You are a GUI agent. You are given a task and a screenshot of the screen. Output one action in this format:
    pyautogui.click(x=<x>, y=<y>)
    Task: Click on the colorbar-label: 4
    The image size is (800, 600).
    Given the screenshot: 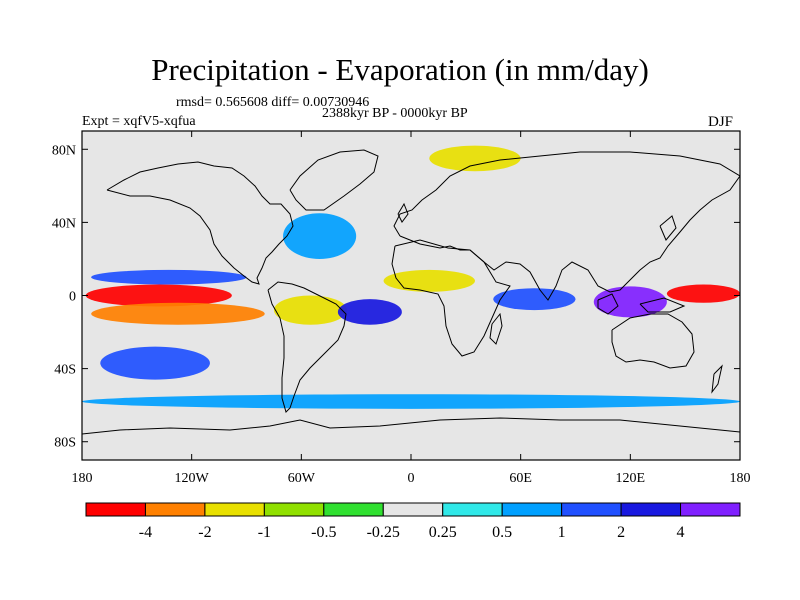 What is the action you would take?
    pyautogui.click(x=681, y=532)
    